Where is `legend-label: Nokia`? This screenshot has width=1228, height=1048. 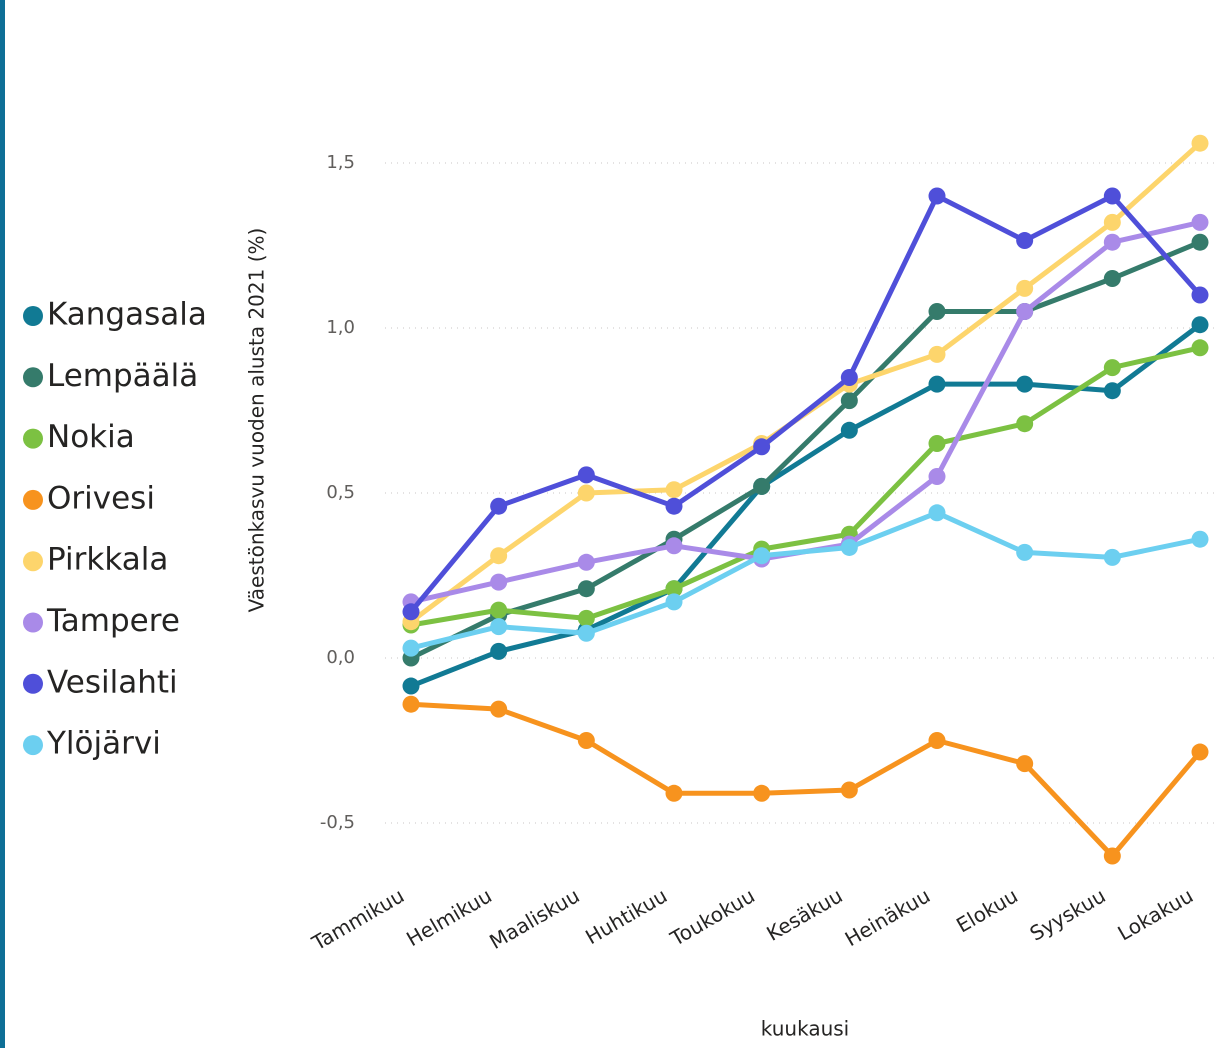 legend-label: Nokia is located at coordinates (91, 437).